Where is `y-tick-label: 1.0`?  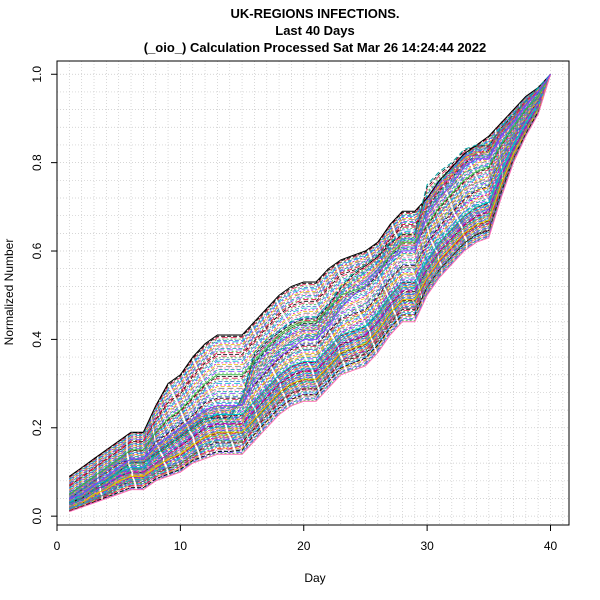
y-tick-label: 1.0 is located at coordinates (37, 74).